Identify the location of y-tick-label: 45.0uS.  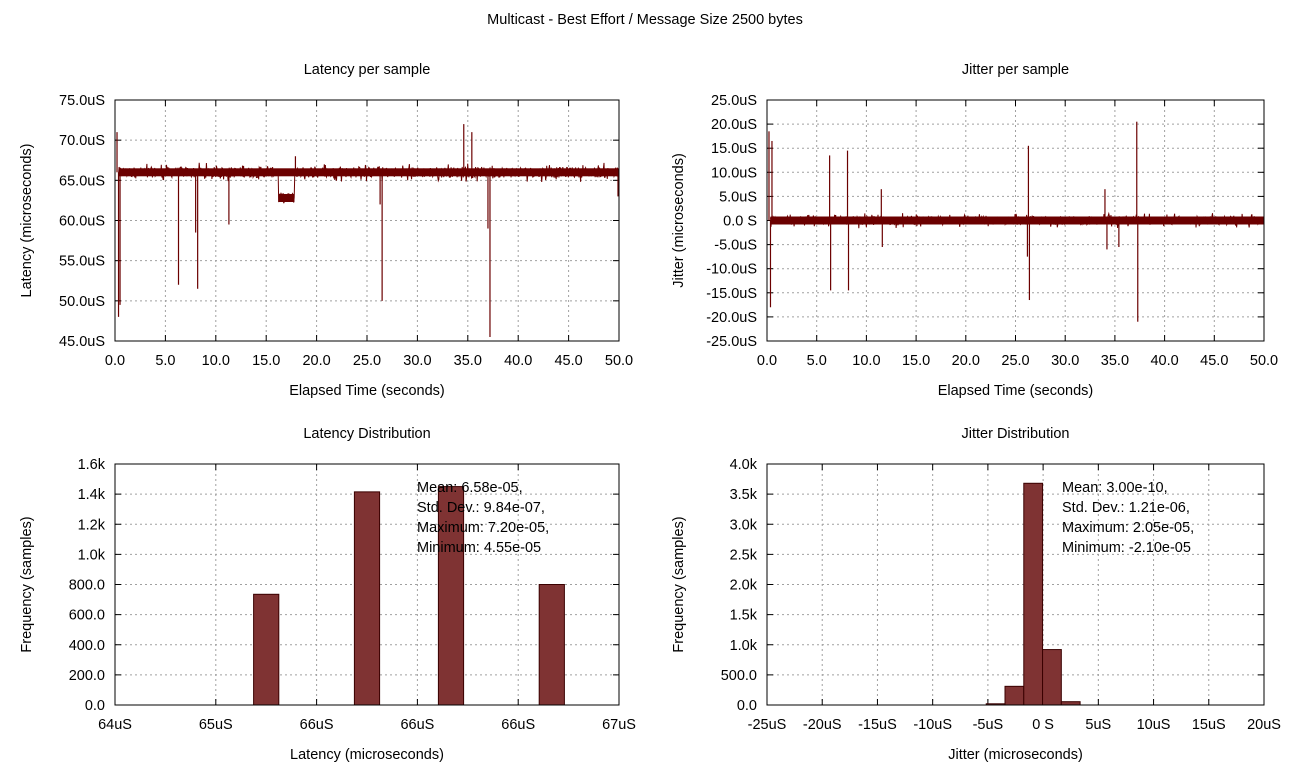
(82, 342).